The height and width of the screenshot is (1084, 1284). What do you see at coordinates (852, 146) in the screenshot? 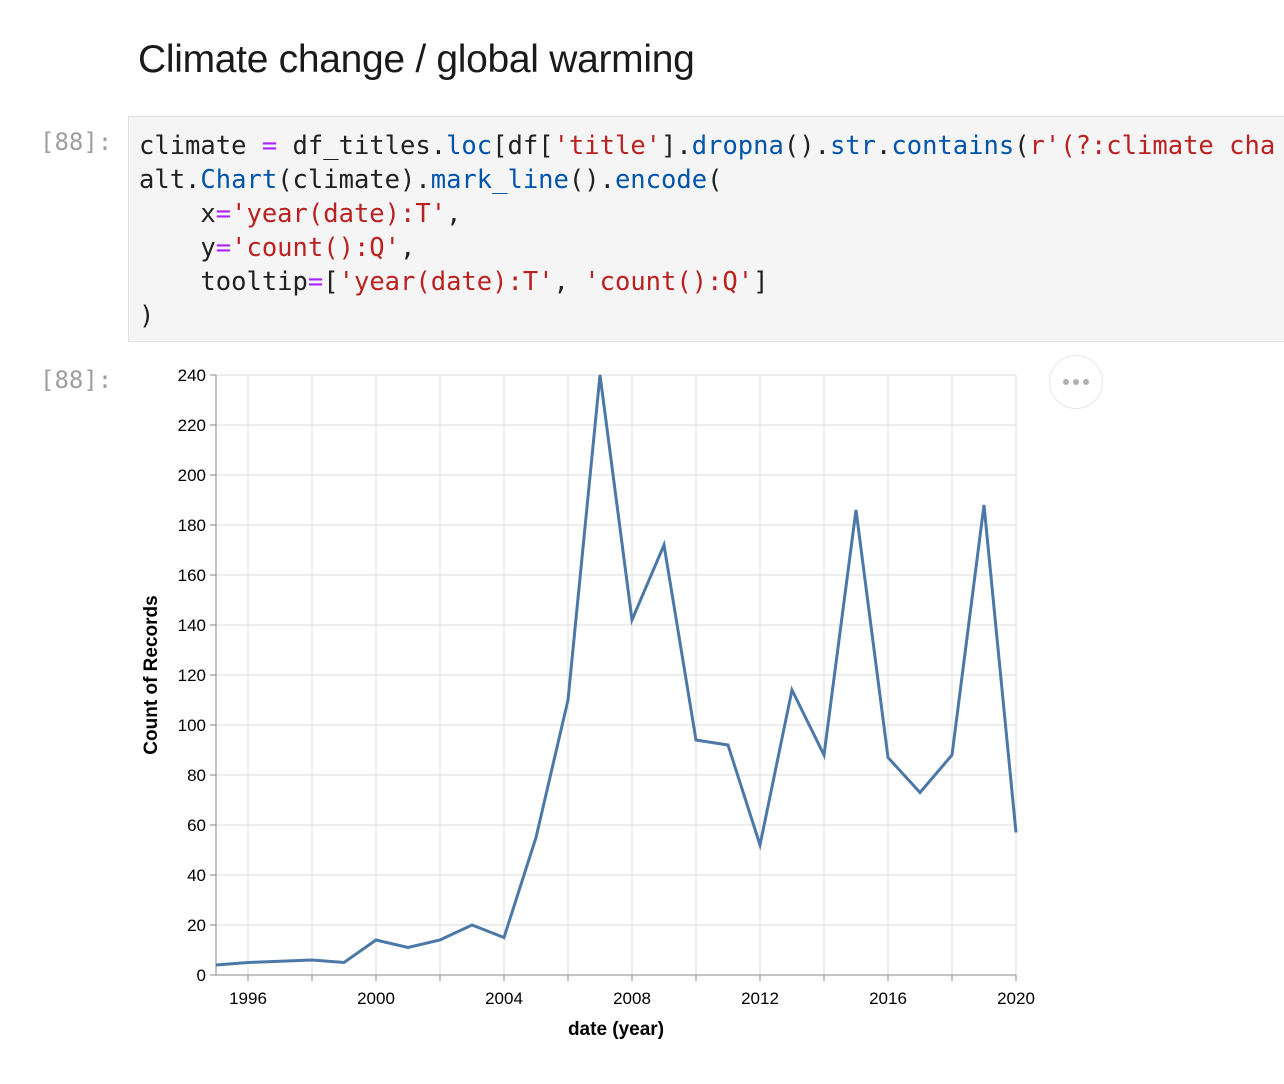
I see `code-token: str` at bounding box center [852, 146].